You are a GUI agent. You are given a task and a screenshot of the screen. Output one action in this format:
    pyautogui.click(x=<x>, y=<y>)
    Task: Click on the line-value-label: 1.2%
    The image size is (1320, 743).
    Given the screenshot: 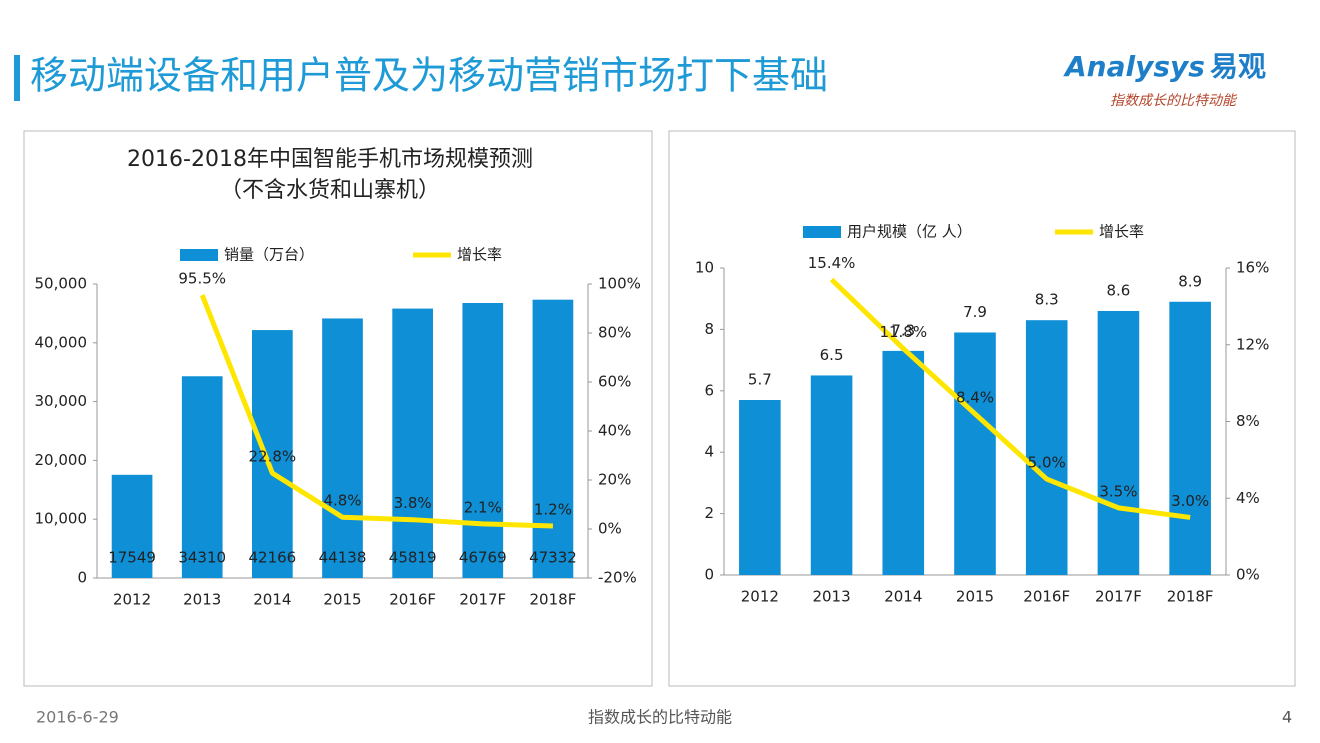 What is the action you would take?
    pyautogui.click(x=553, y=510)
    